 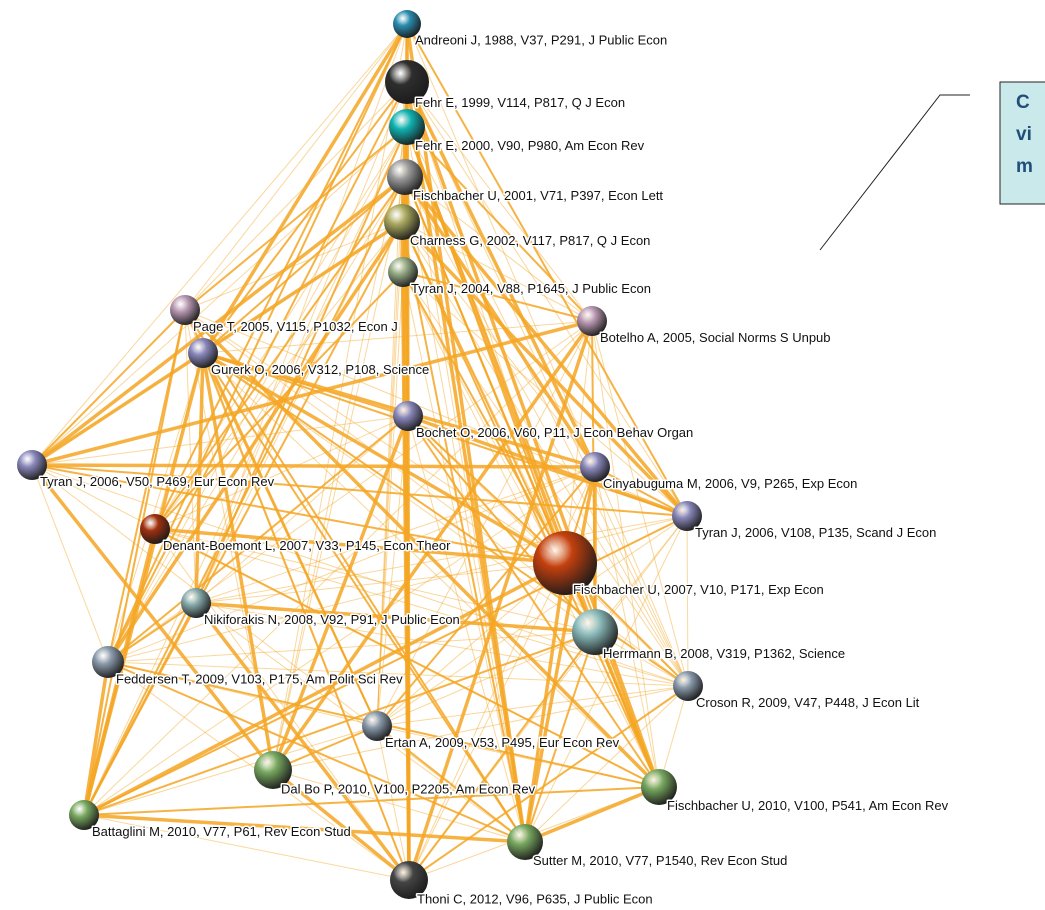 I want to click on callout-pointer, so click(x=894, y=172).